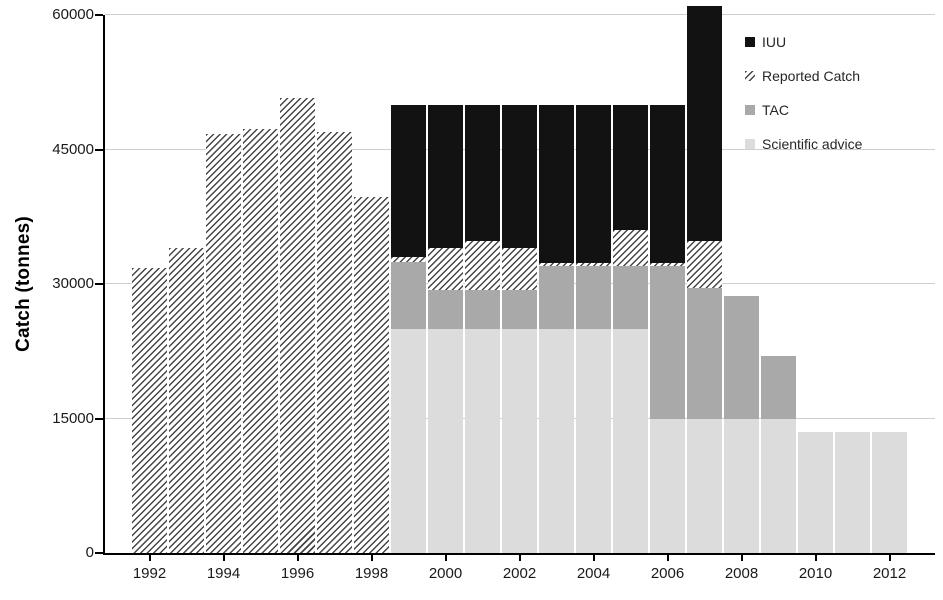  What do you see at coordinates (408, 440) in the screenshot?
I see `bar-1999-scientific_advice` at bounding box center [408, 440].